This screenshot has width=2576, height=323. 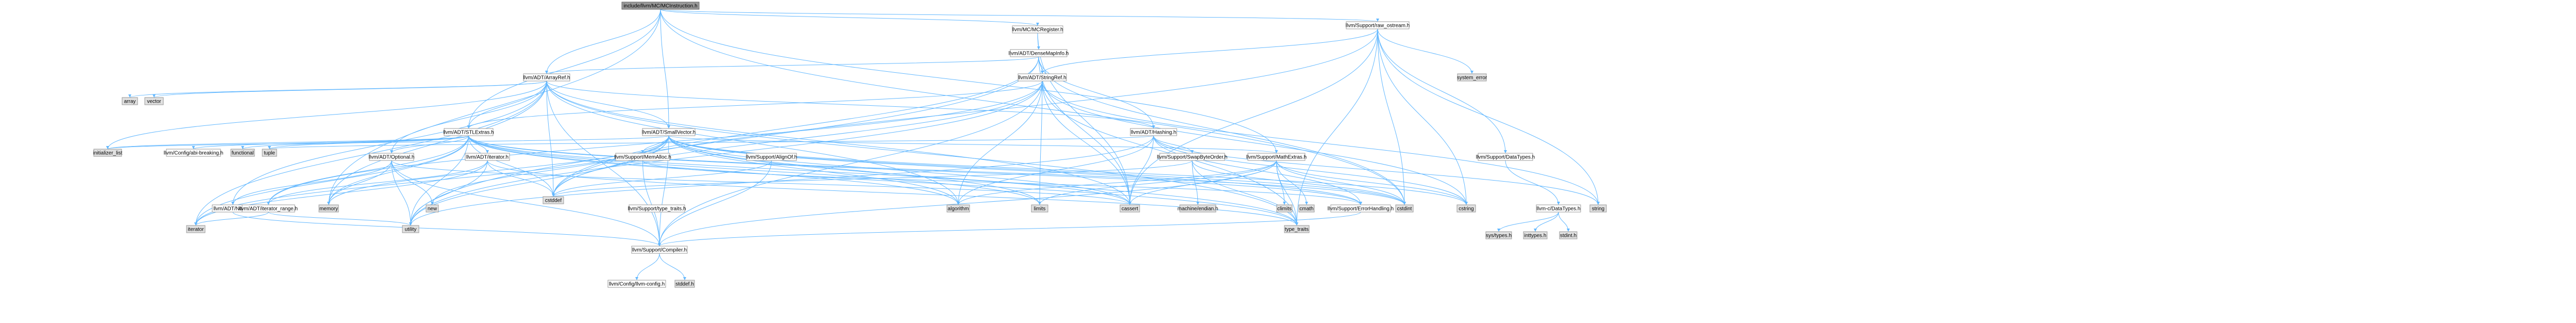 What do you see at coordinates (872, 178) in the screenshot?
I see `edge-n_swapbyteorder-to-n_cstddef` at bounding box center [872, 178].